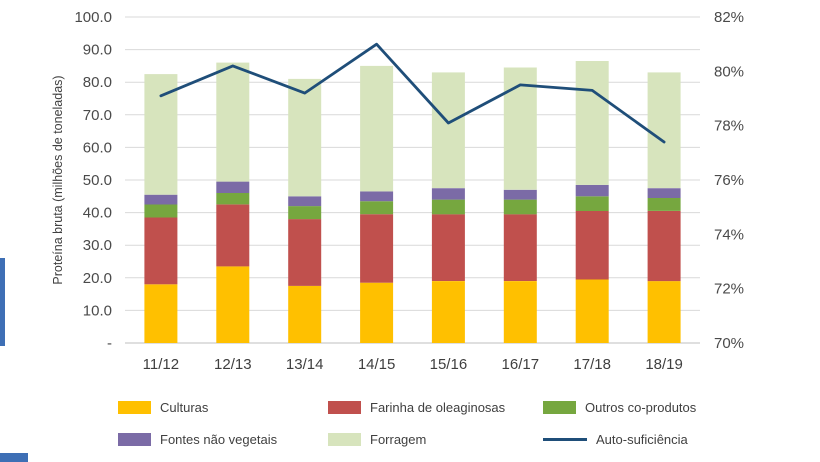  I want to click on left-axis-tick-label: 30.0, so click(97, 245).